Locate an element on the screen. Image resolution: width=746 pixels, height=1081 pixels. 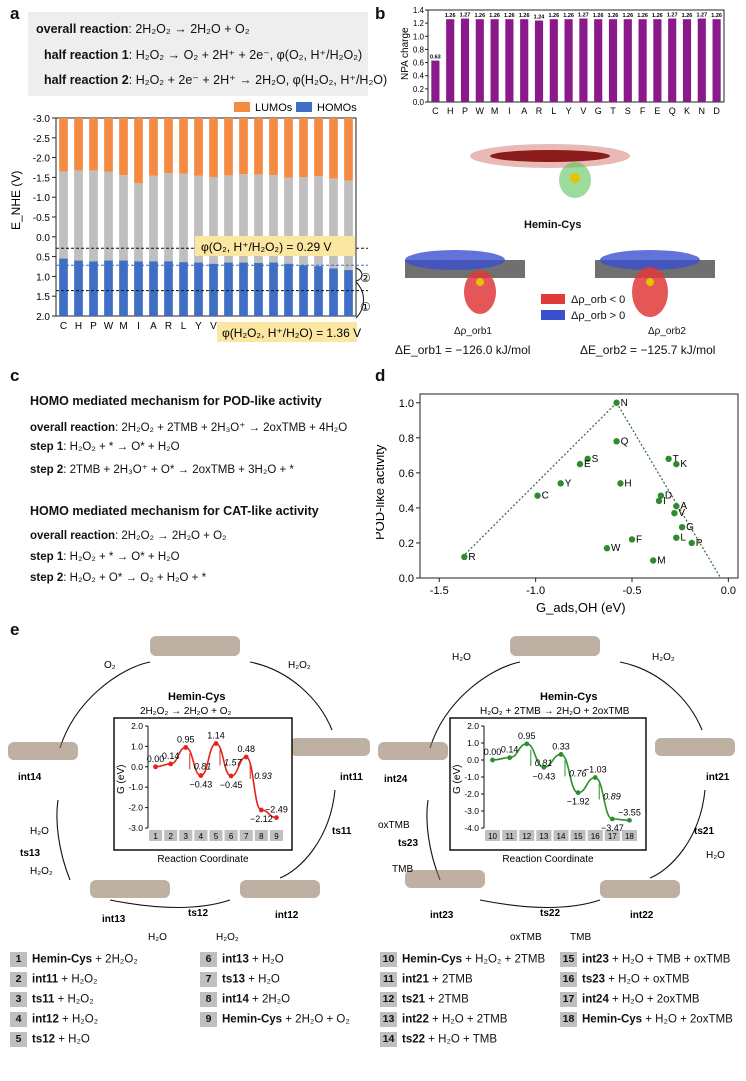
chart-a-ylabel: E_NHE (V) is located at coordinates (16, 200).